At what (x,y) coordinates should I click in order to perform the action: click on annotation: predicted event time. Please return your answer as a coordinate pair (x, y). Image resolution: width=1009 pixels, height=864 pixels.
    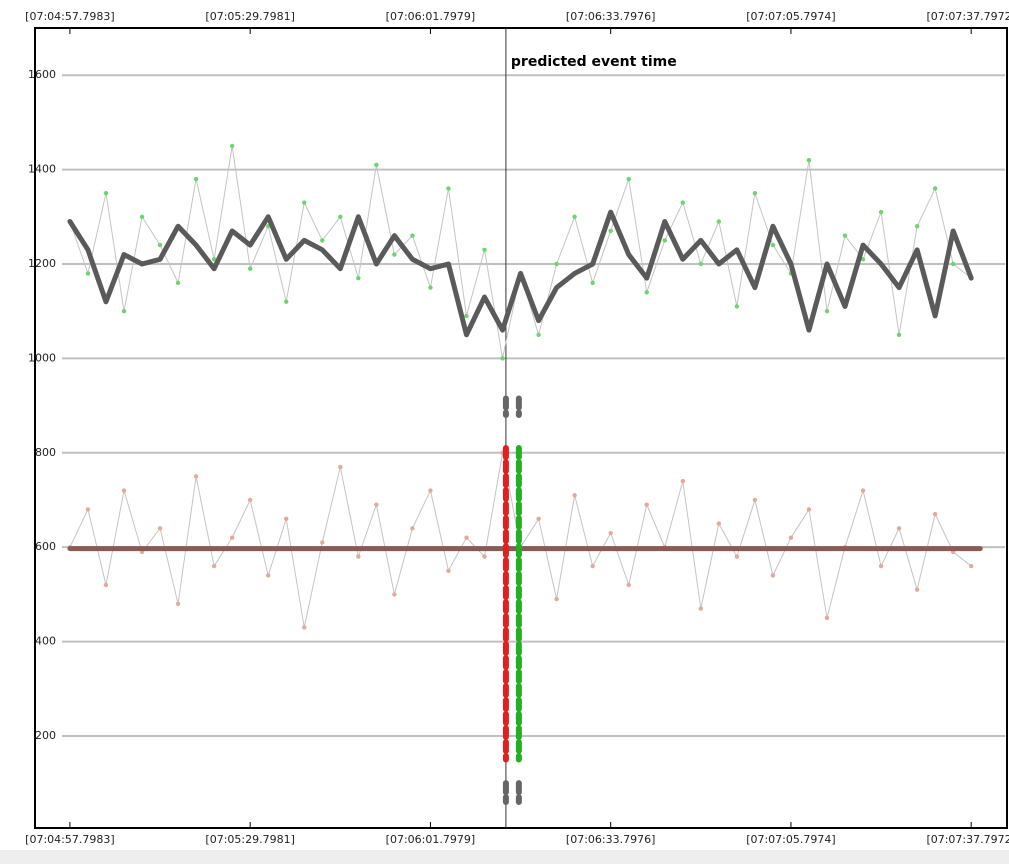
    Looking at the image, I should click on (594, 62).